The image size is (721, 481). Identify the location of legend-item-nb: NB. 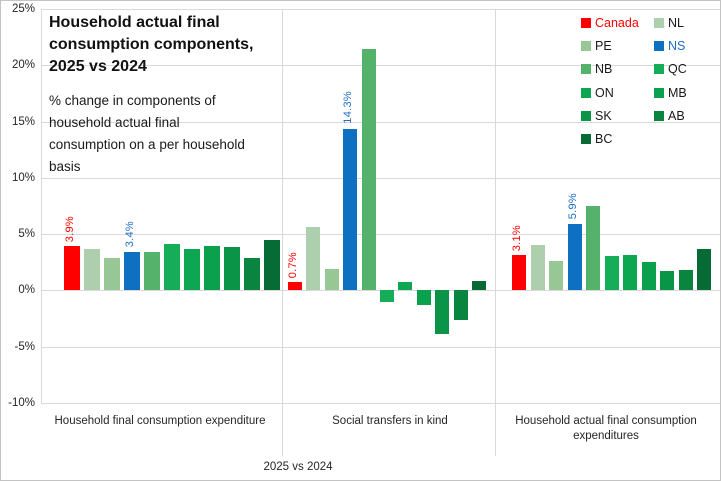
(596, 69).